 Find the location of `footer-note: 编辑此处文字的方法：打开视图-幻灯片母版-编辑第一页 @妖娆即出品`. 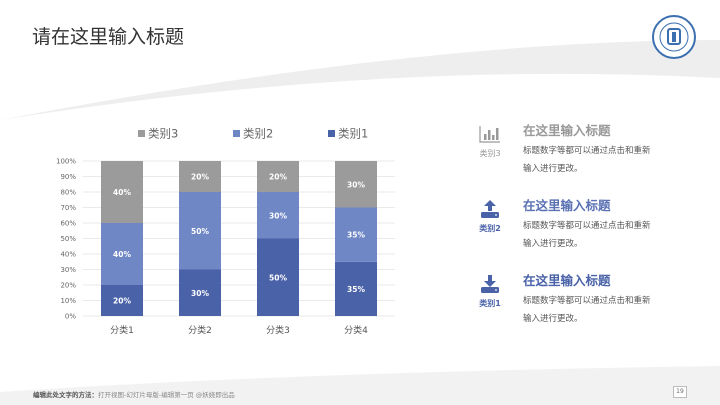

footer-note: 编辑此处文字的方法：打开视图-幻灯片母版-编辑第一页 @妖娆即出品 is located at coordinates (134, 394).